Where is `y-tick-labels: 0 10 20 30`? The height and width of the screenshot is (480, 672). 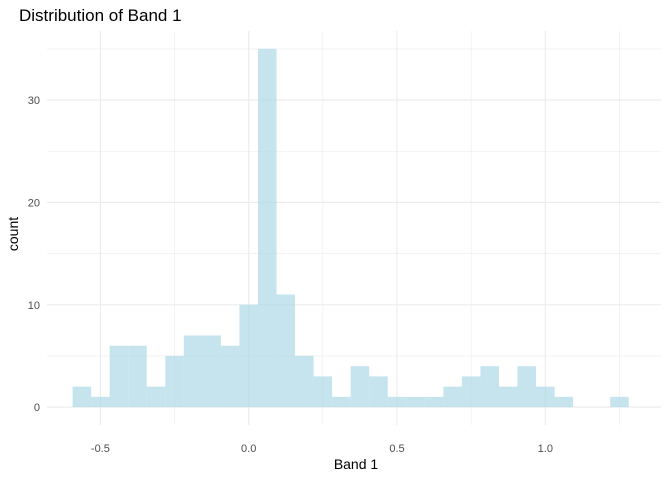 y-tick-labels: 0 10 20 30 is located at coordinates (34, 254).